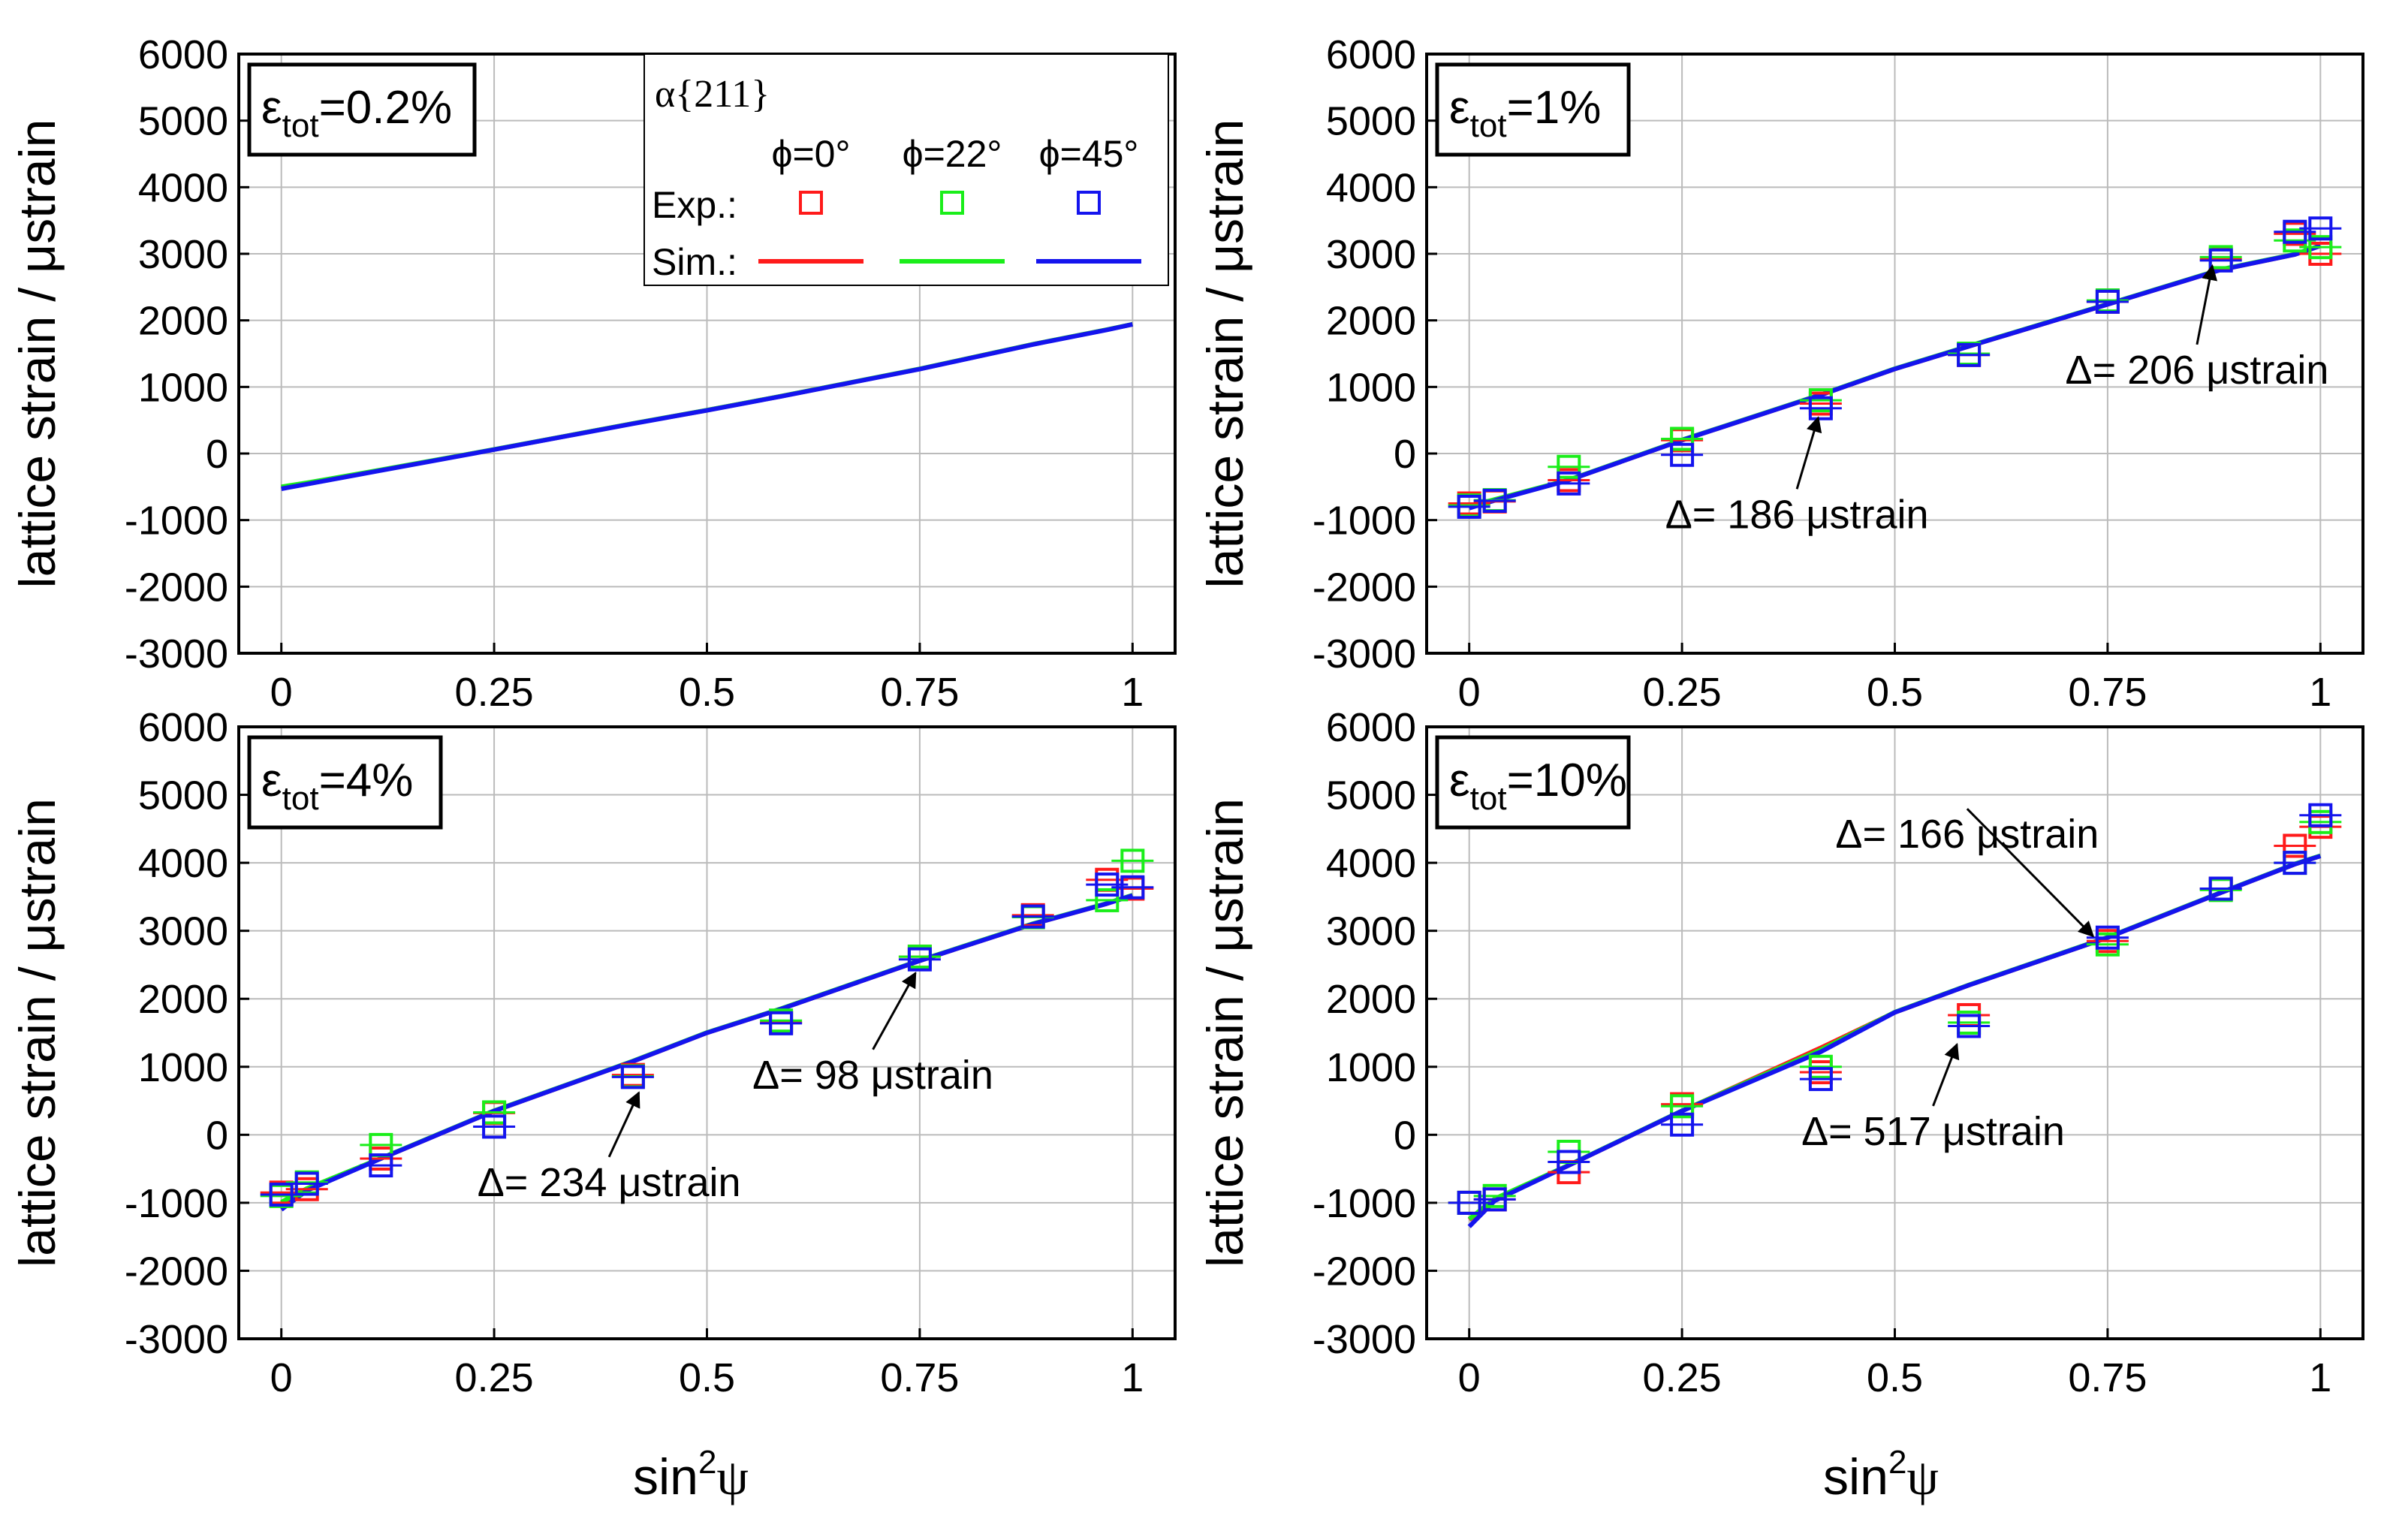 This screenshot has width=2384, height=1540. Describe the element at coordinates (337, 786) in the screenshot. I see `strain-title: εtot=4%` at that location.